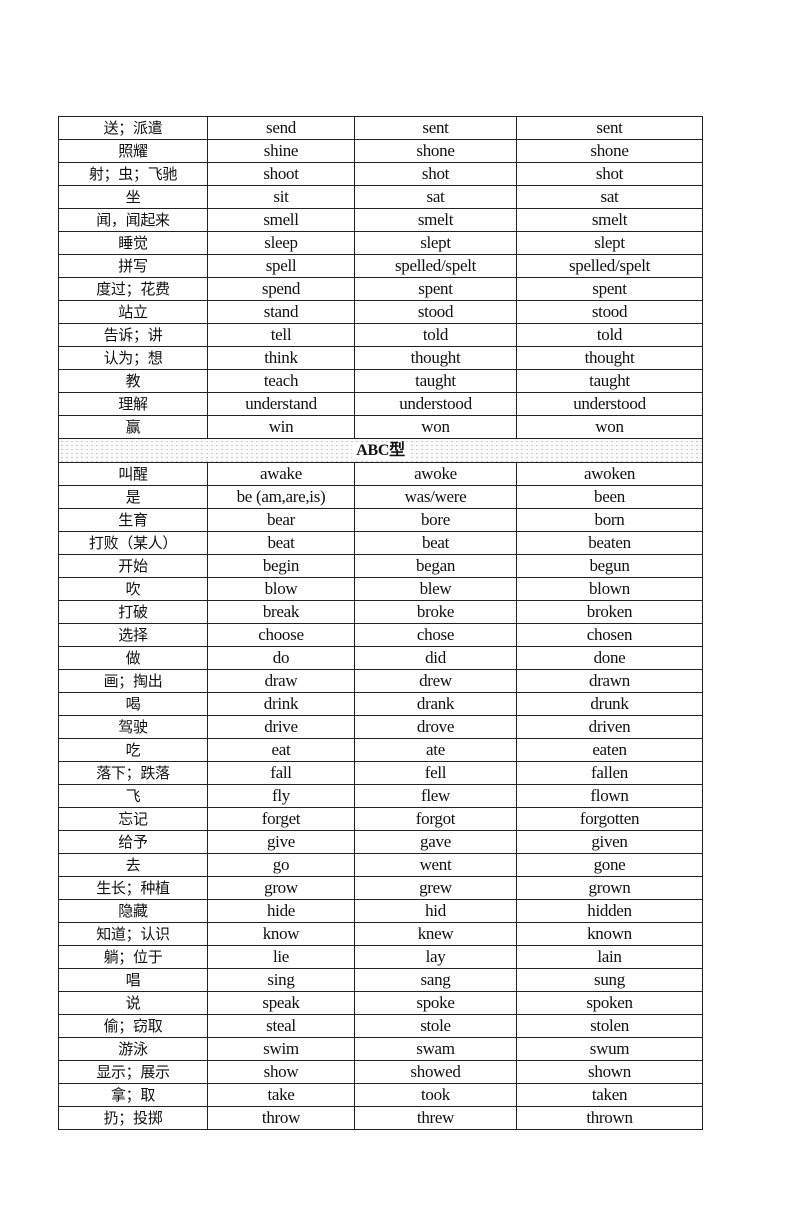 This screenshot has width=800, height=1209. Describe the element at coordinates (609, 543) in the screenshot. I see `past-participle-cell: beaten` at that location.